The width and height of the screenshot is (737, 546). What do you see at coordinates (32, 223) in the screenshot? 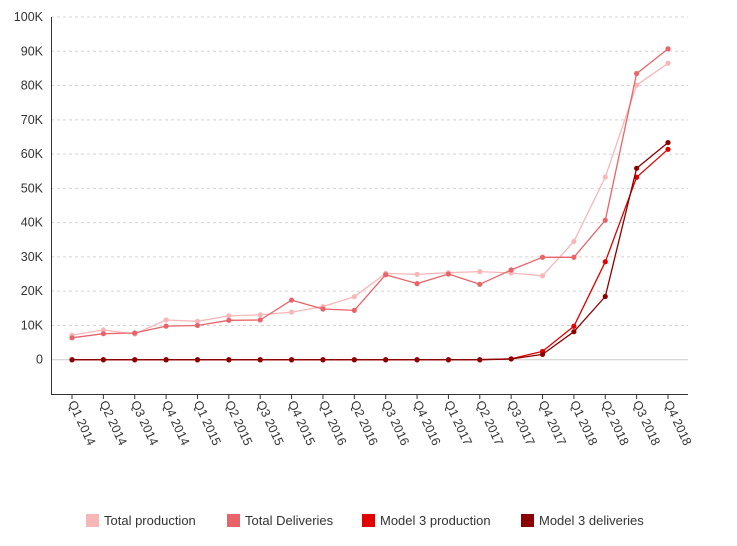
I see `y-tick-label: 40K` at bounding box center [32, 223].